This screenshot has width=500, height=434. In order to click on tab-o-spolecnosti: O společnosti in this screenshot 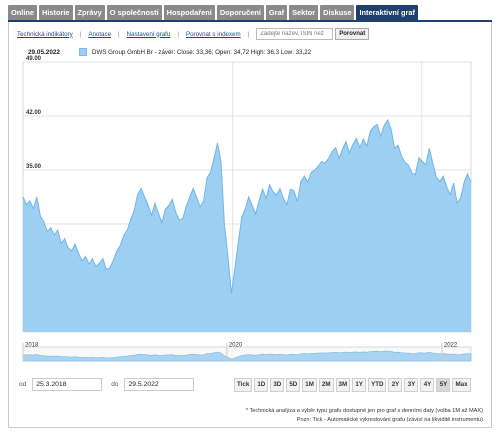, I will do `click(134, 13)`.